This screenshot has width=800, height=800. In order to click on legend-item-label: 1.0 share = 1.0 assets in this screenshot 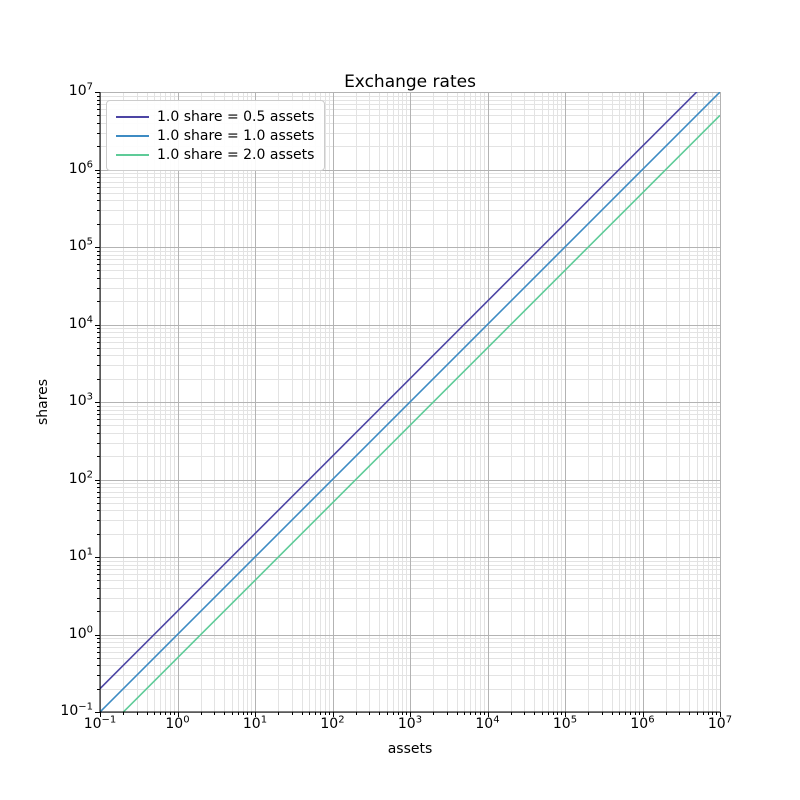, I will do `click(236, 135)`.